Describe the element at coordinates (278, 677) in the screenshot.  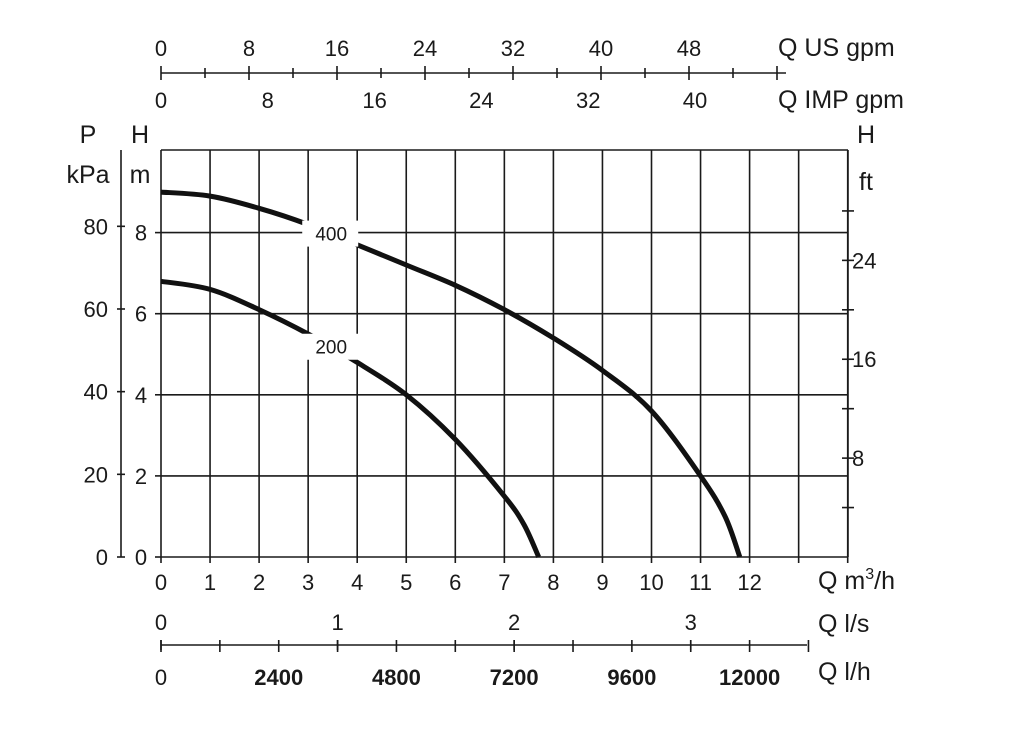
I see `tick-label-lh: 2400` at that location.